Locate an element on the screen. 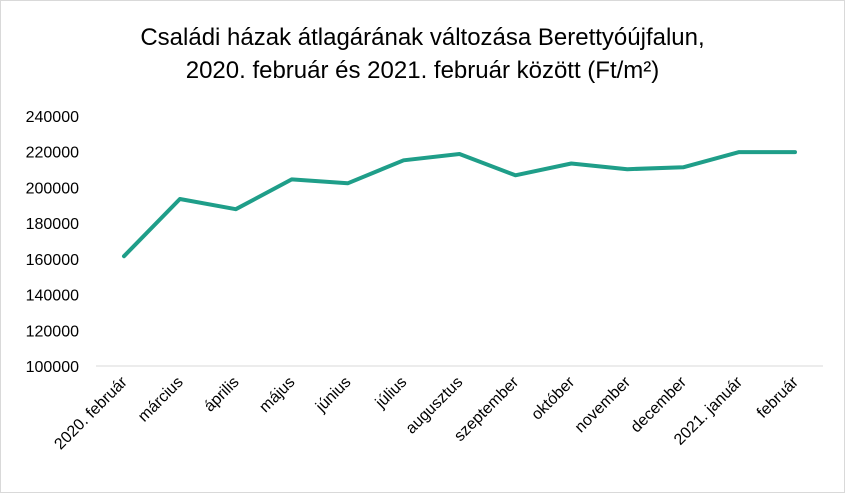 The image size is (845, 494). y-tick-label: 140000 is located at coordinates (52, 296).